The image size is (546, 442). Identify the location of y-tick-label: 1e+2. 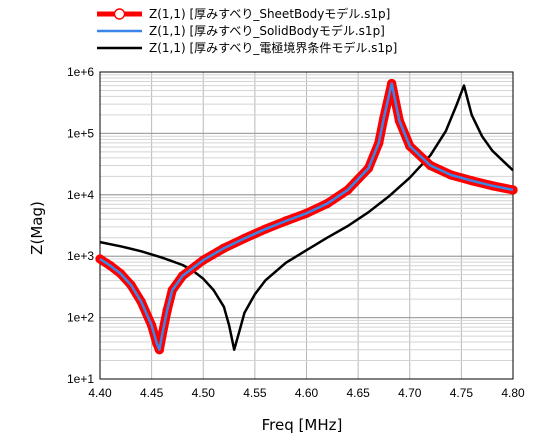
(80, 318).